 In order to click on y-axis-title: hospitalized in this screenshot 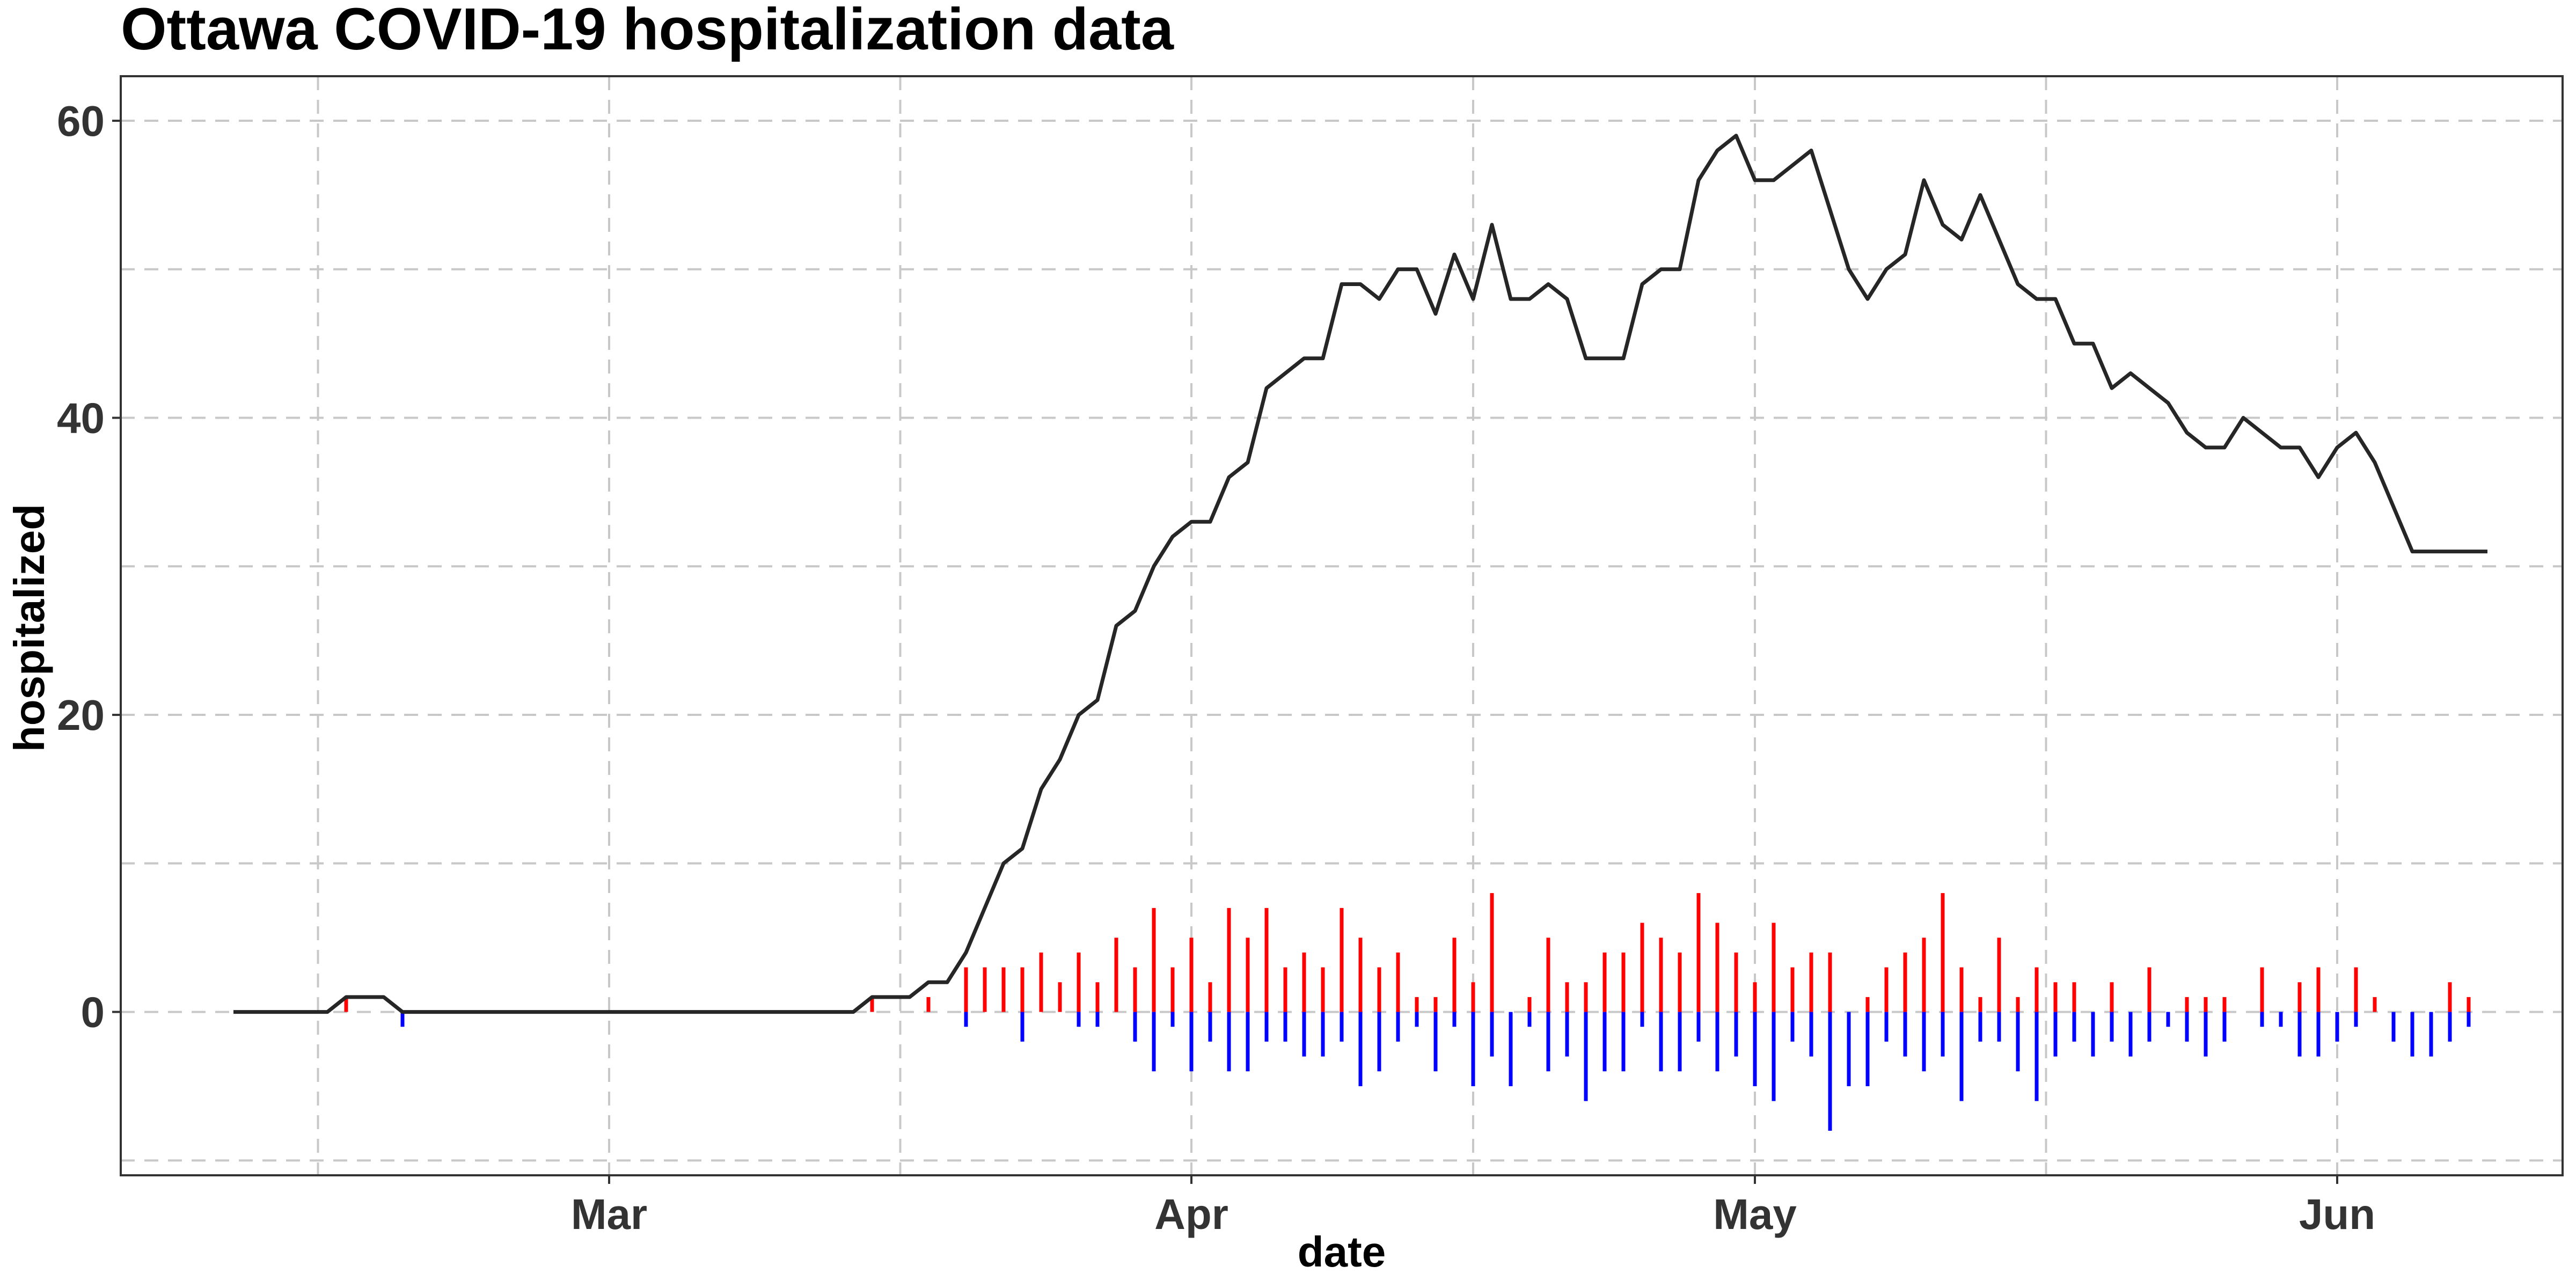, I will do `click(29, 628)`.